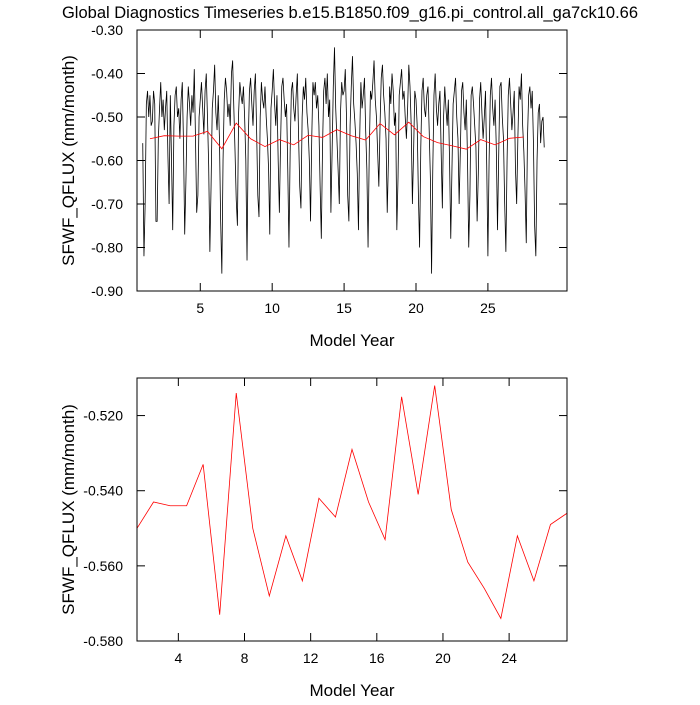 The image size is (700, 705). I want to click on y-tick-label: -0.80, so click(107, 248).